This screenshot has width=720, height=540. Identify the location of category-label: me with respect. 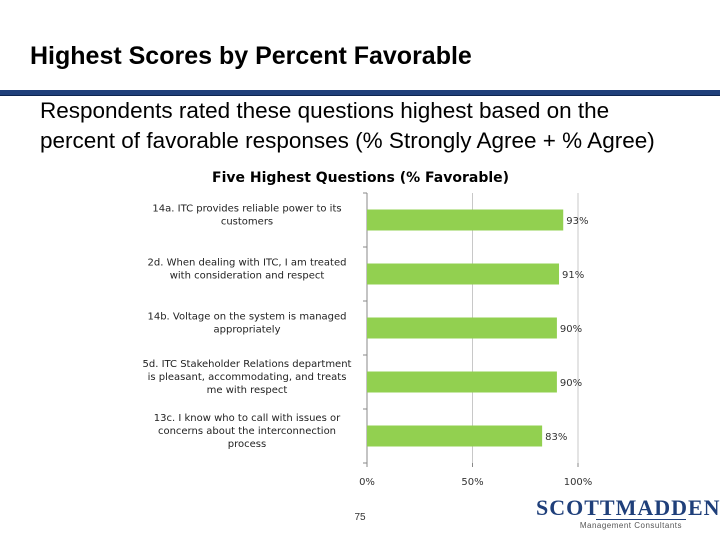
(247, 390).